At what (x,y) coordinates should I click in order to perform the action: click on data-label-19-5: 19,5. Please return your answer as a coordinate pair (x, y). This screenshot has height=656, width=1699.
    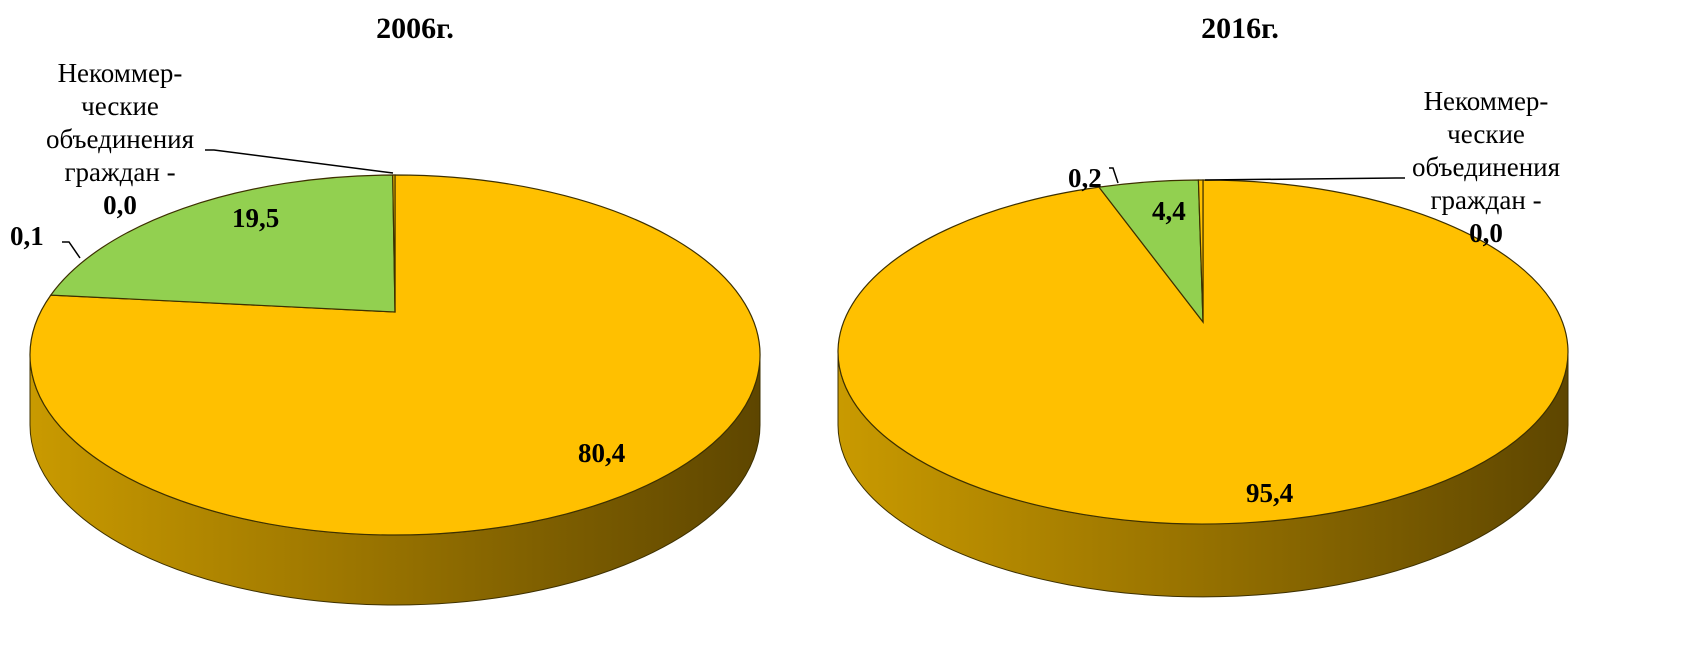
    Looking at the image, I should click on (255, 218).